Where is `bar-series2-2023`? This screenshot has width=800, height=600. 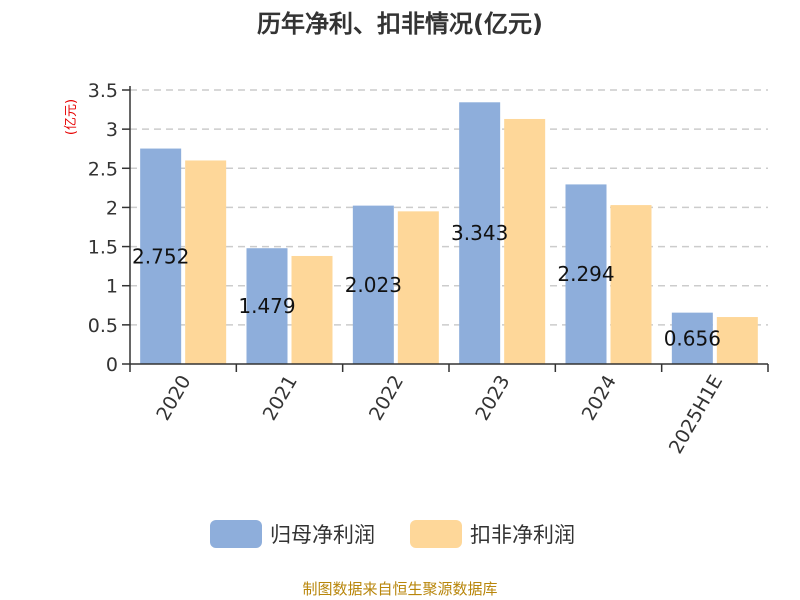
bar-series2-2023 is located at coordinates (525, 241).